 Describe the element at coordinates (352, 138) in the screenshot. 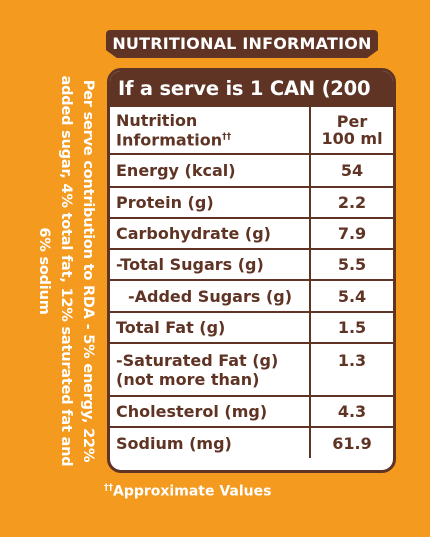

I see `header-col2-line2: 100 ml` at that location.